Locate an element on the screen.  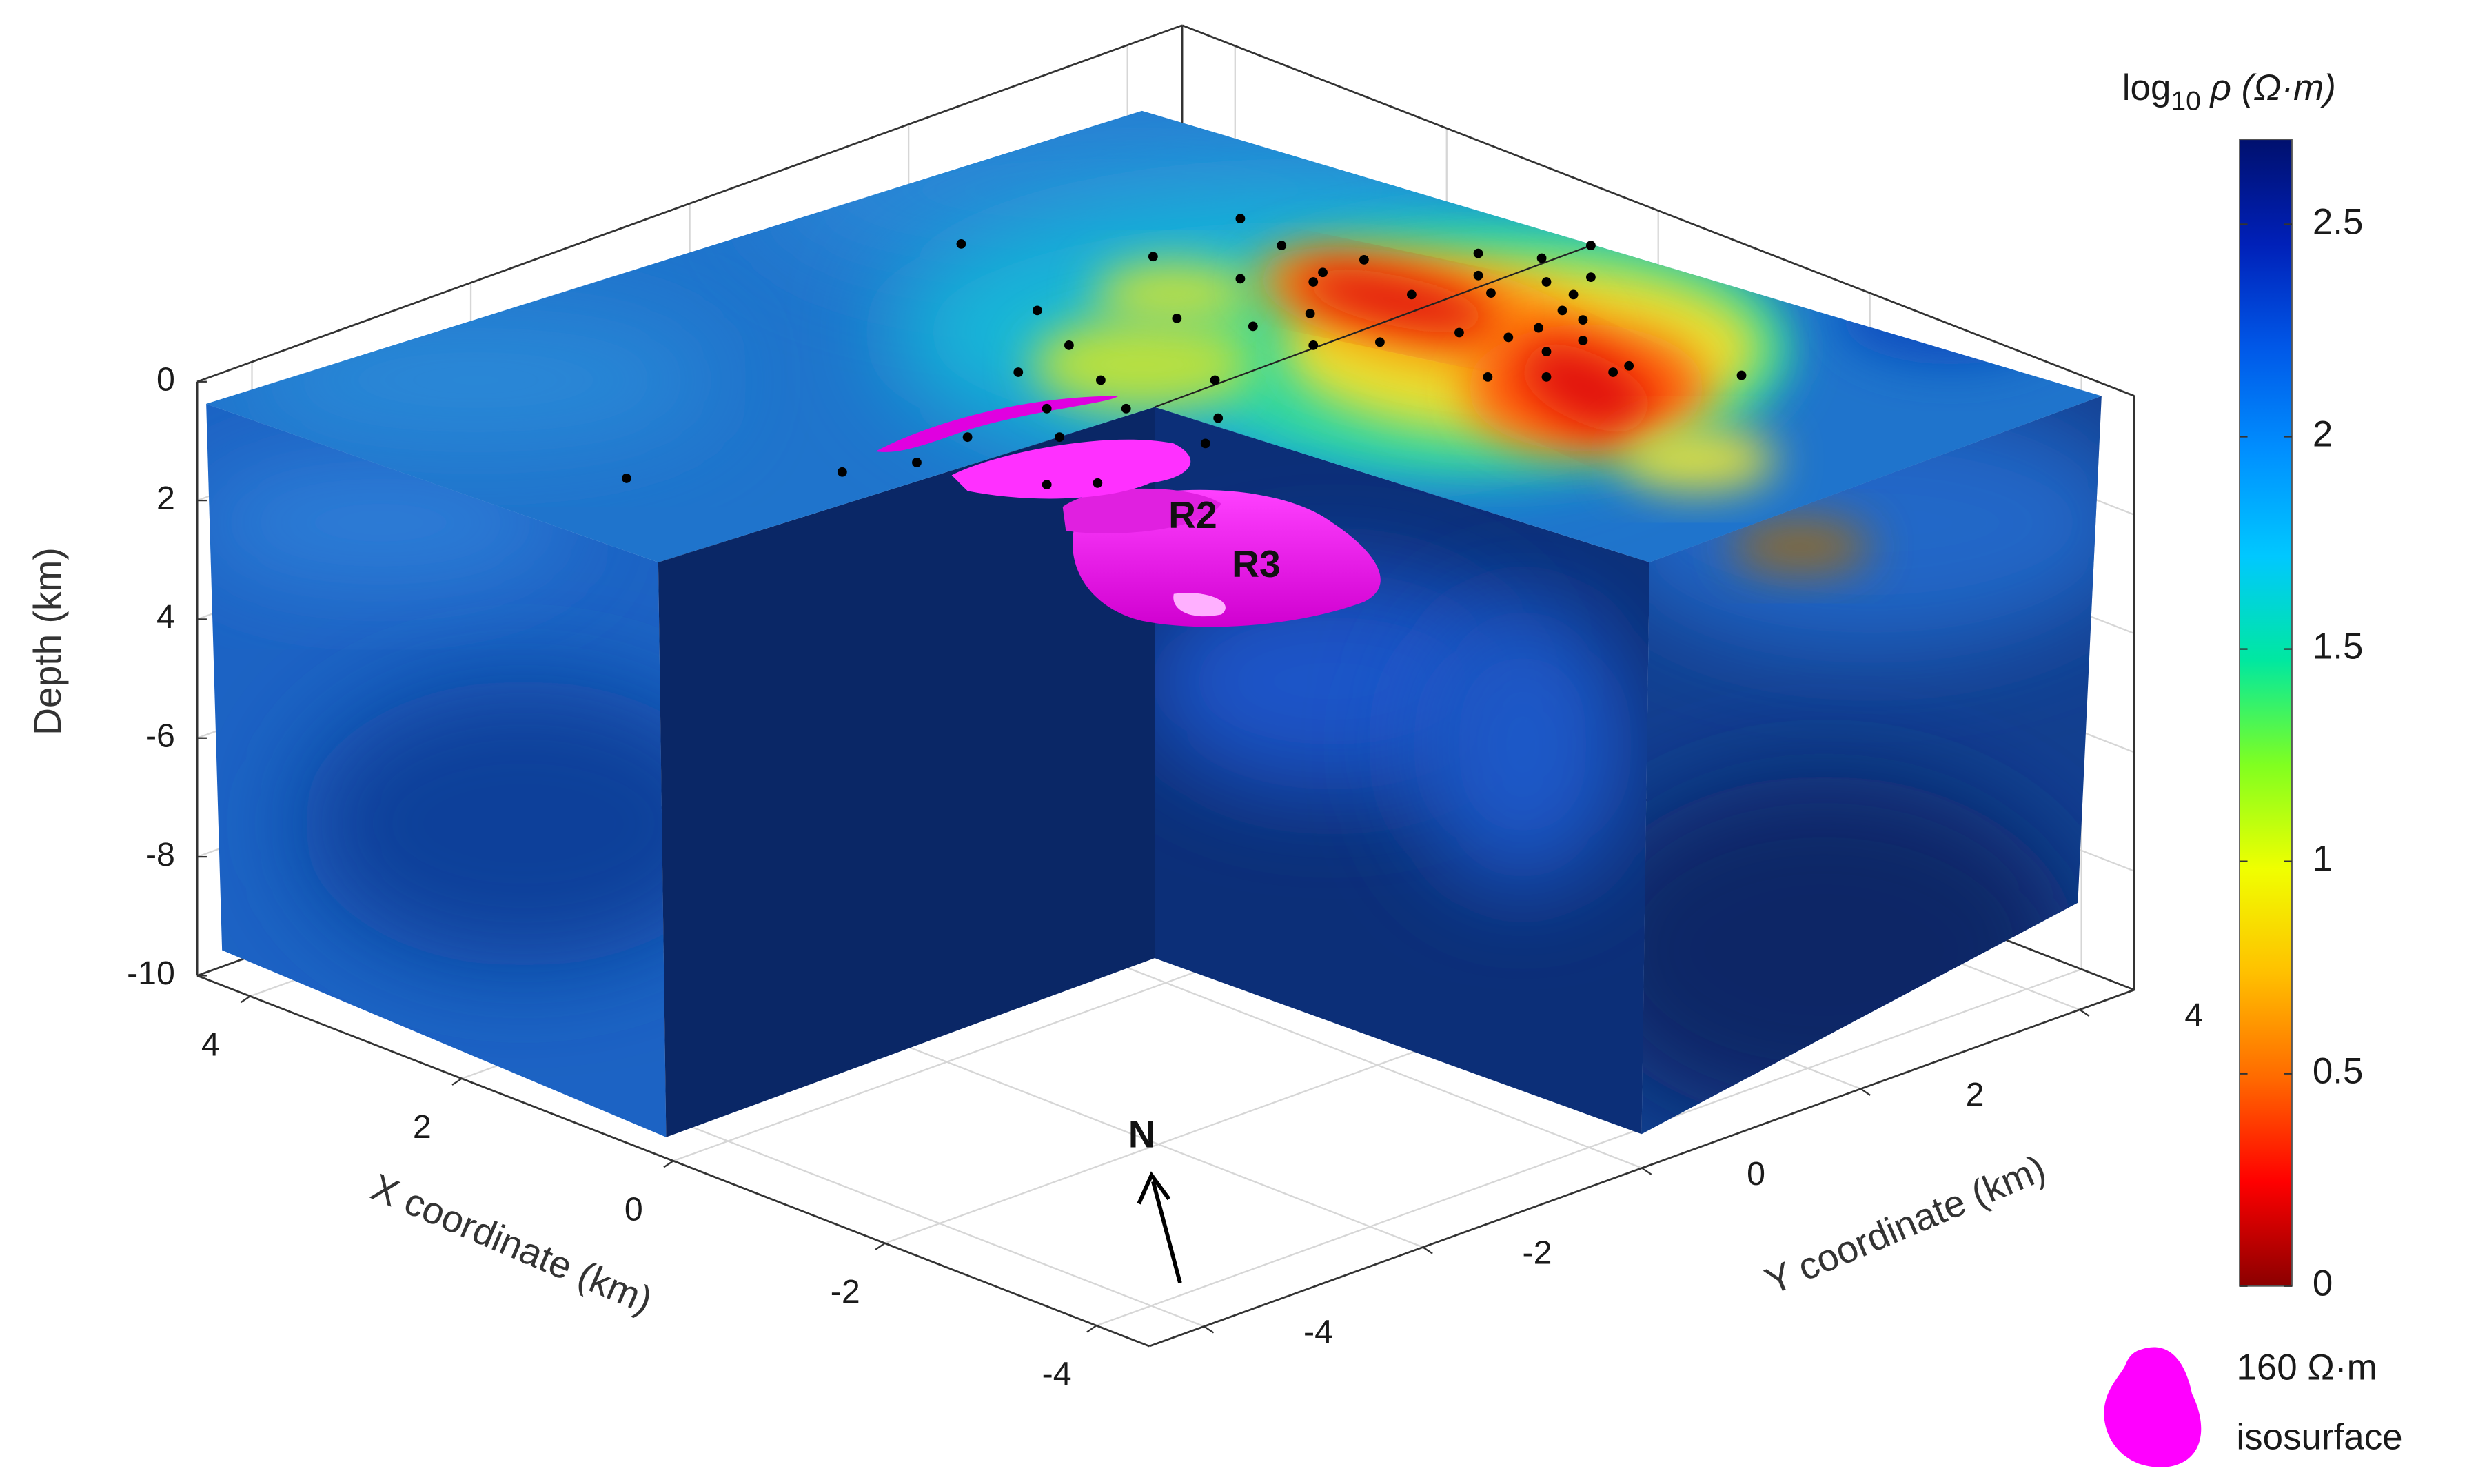
z-tick-label: -6 is located at coordinates (160, 736).